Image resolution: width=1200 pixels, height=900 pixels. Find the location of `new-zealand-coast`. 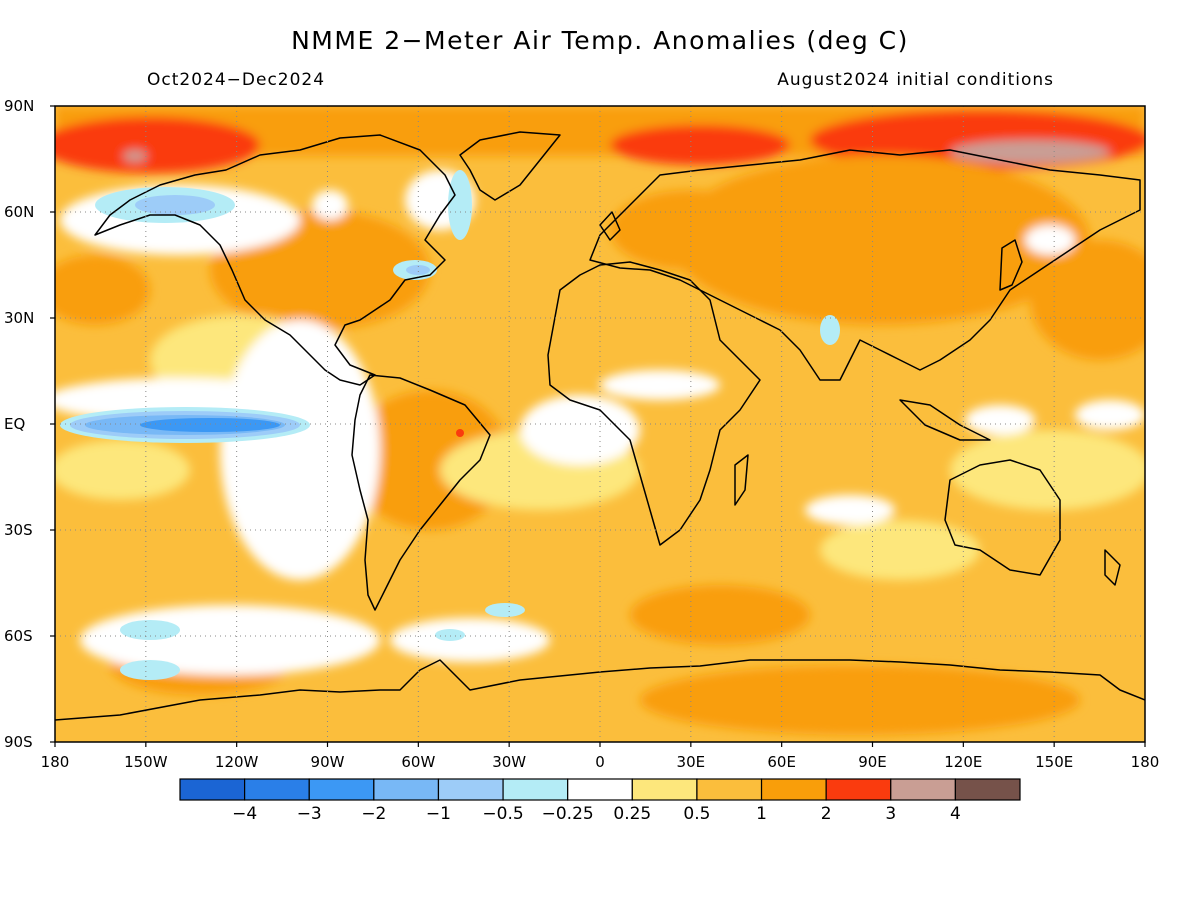

new-zealand-coast is located at coordinates (1112, 567).